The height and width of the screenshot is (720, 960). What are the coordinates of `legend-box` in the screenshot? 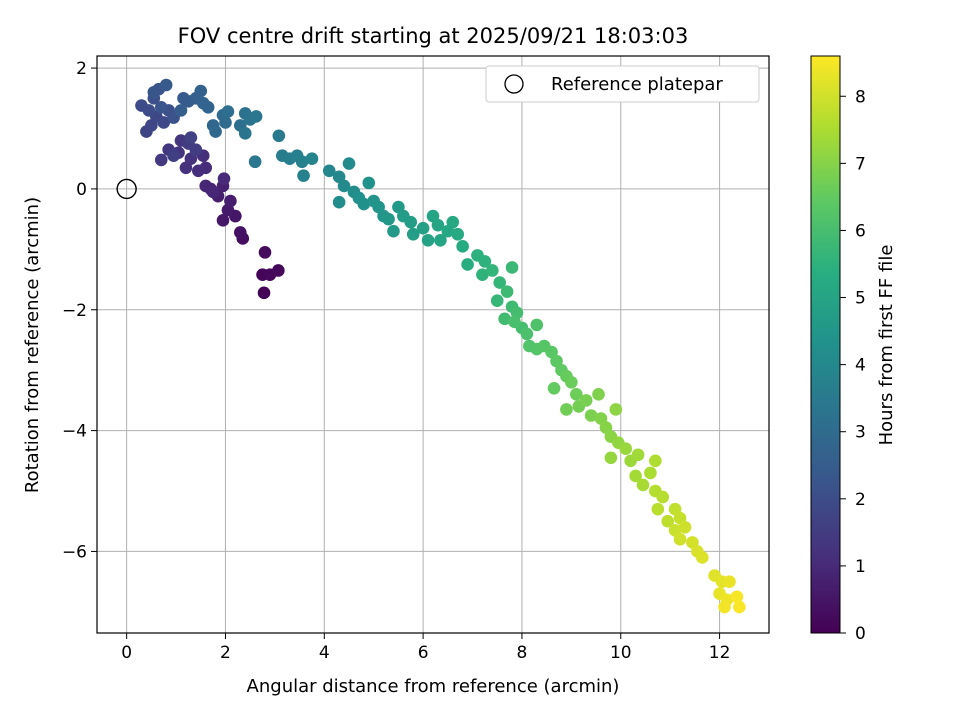 It's located at (622, 84).